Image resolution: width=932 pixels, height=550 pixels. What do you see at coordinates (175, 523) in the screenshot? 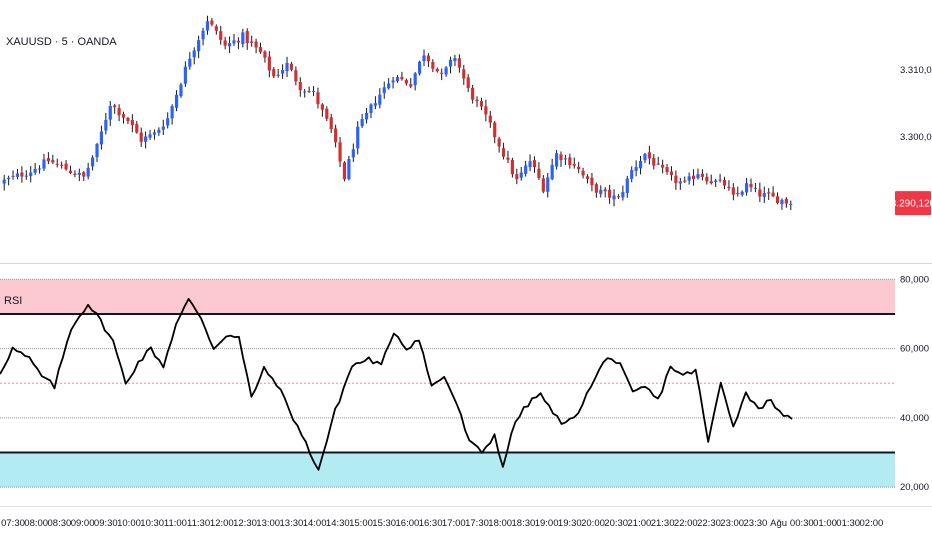
I see `time-tick-label: 11:00` at bounding box center [175, 523].